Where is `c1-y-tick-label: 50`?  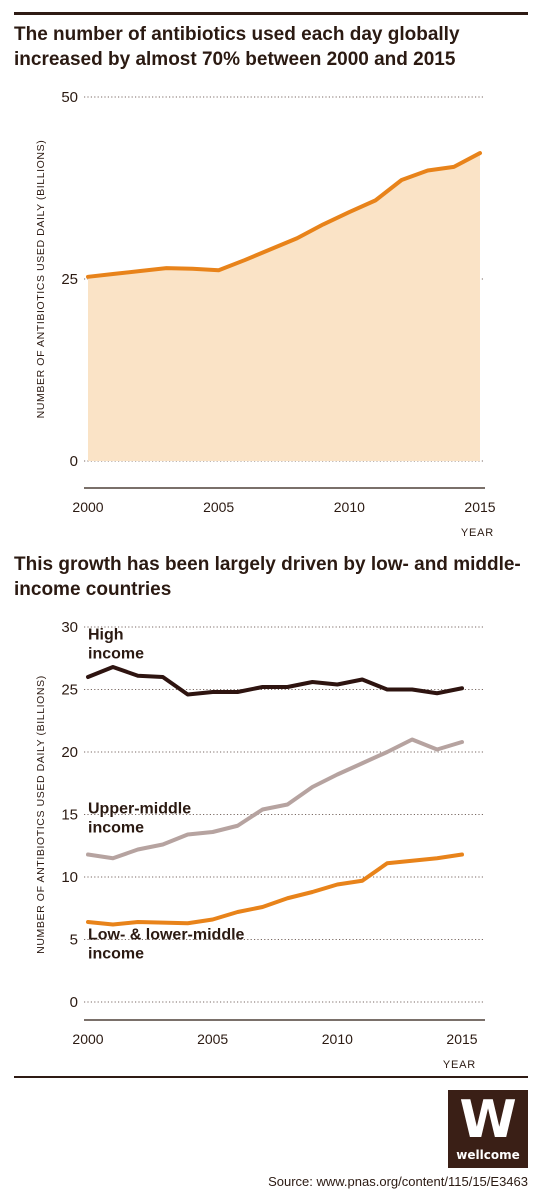 c1-y-tick-label: 50 is located at coordinates (69, 97).